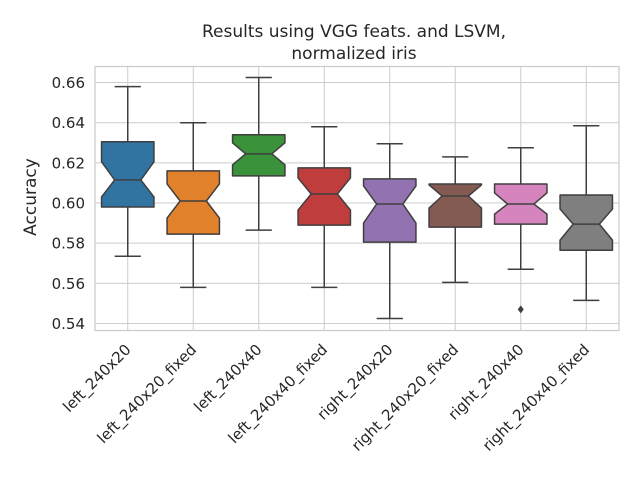 The width and height of the screenshot is (640, 480). What do you see at coordinates (68, 123) in the screenshot?
I see `y-tick-label: 0.64` at bounding box center [68, 123].